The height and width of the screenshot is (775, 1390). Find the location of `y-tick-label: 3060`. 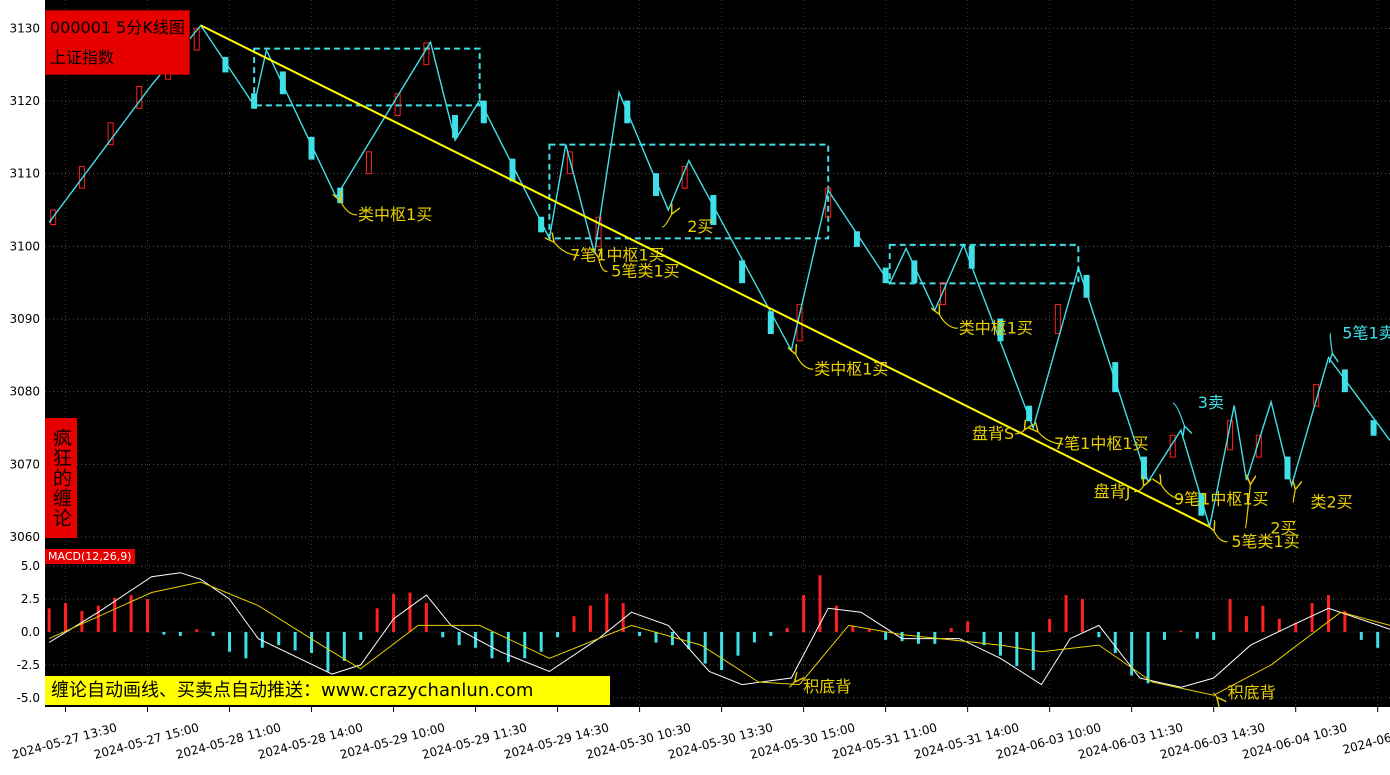

y-tick-label: 3060 is located at coordinates (24, 537).